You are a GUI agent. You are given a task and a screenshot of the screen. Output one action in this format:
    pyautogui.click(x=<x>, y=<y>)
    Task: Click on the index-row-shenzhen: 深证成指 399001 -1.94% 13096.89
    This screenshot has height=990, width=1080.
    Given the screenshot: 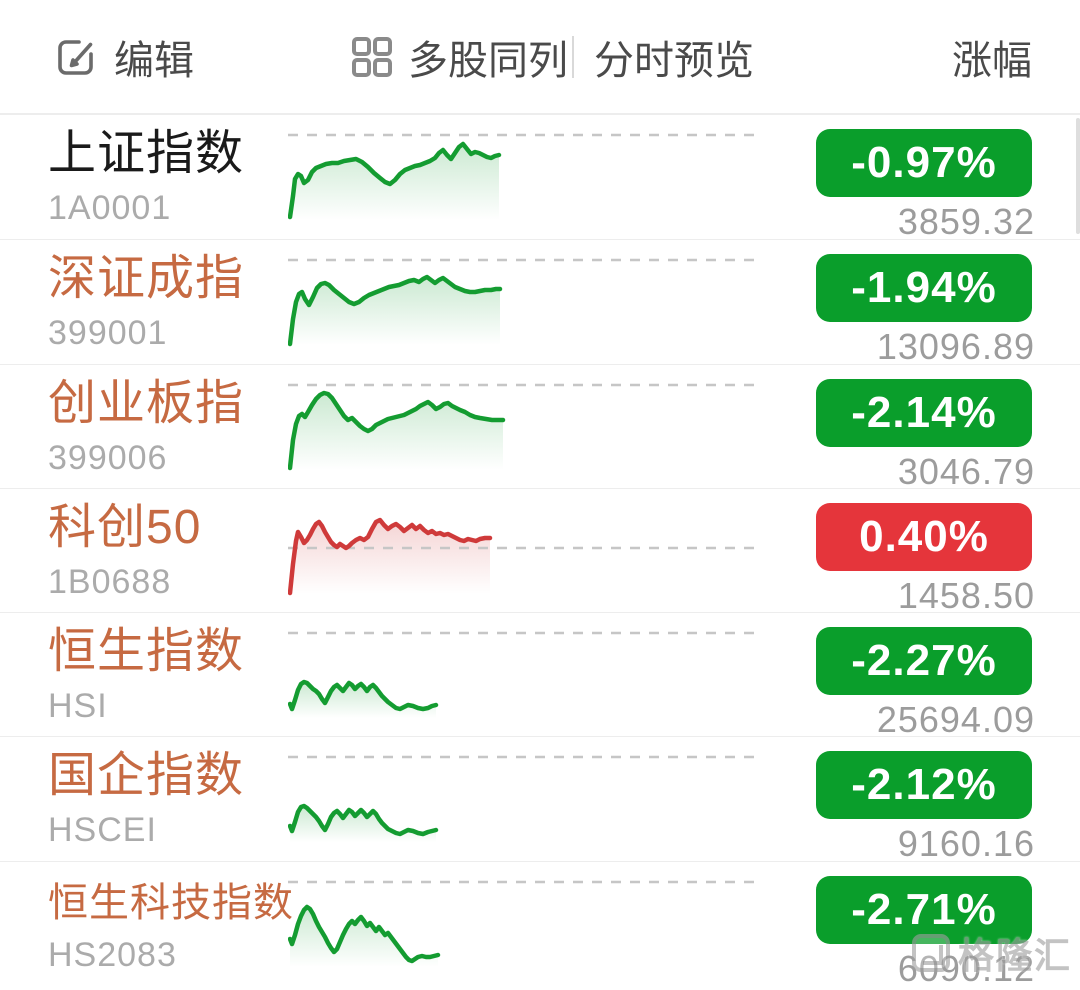 What is the action you would take?
    pyautogui.click(x=540, y=303)
    